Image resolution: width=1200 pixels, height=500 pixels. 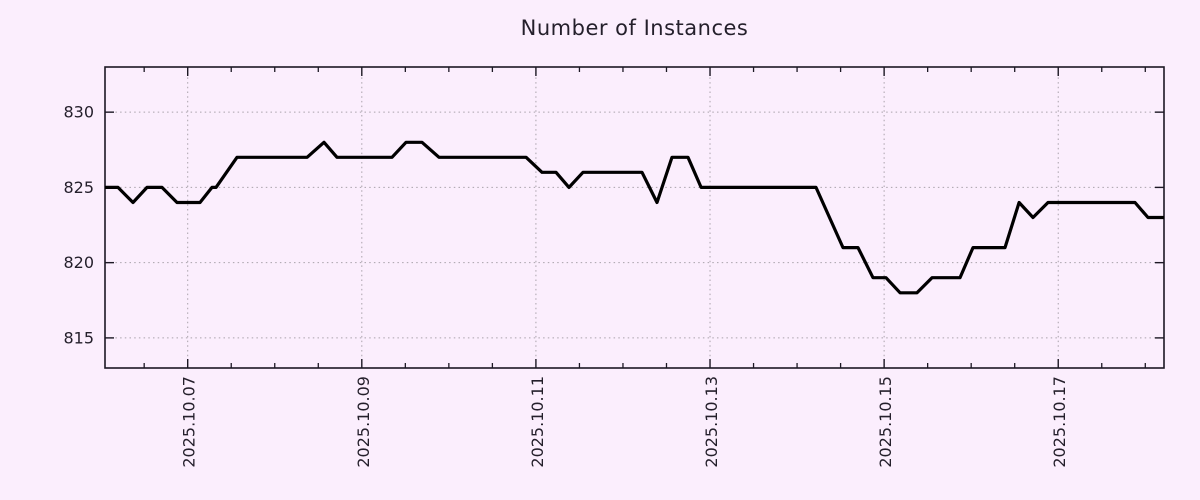 What do you see at coordinates (537, 422) in the screenshot?
I see `x-tick-label: 2025.10.11` at bounding box center [537, 422].